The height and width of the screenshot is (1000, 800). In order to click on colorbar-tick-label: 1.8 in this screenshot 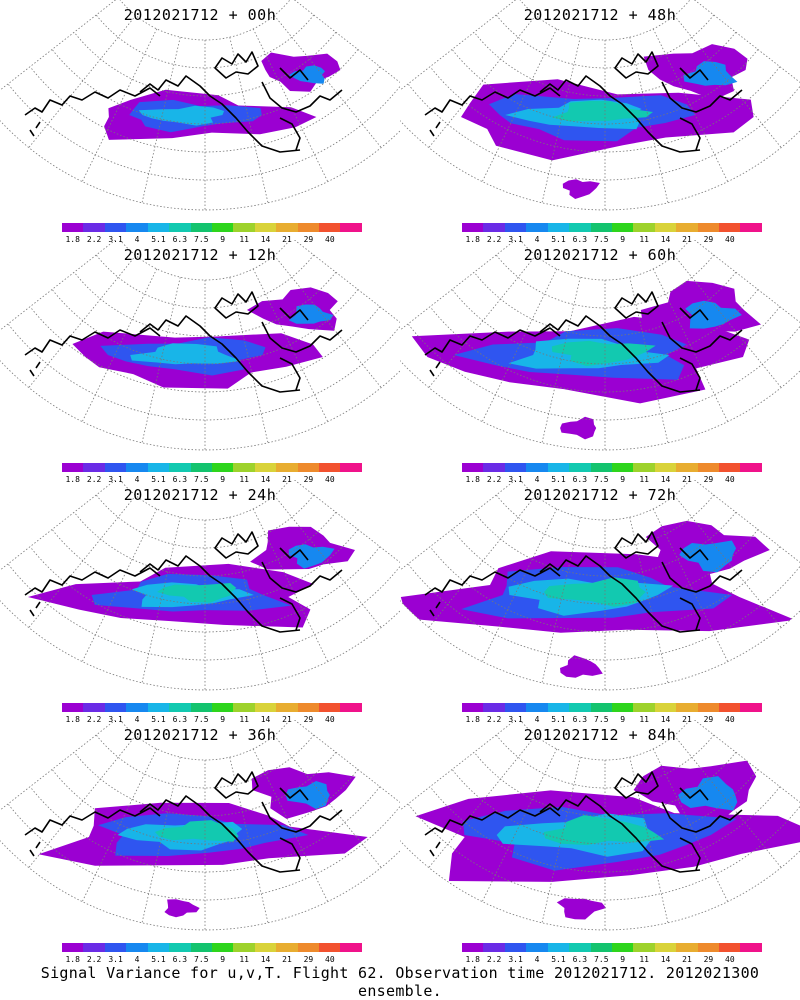, I will do `click(72, 959)`.